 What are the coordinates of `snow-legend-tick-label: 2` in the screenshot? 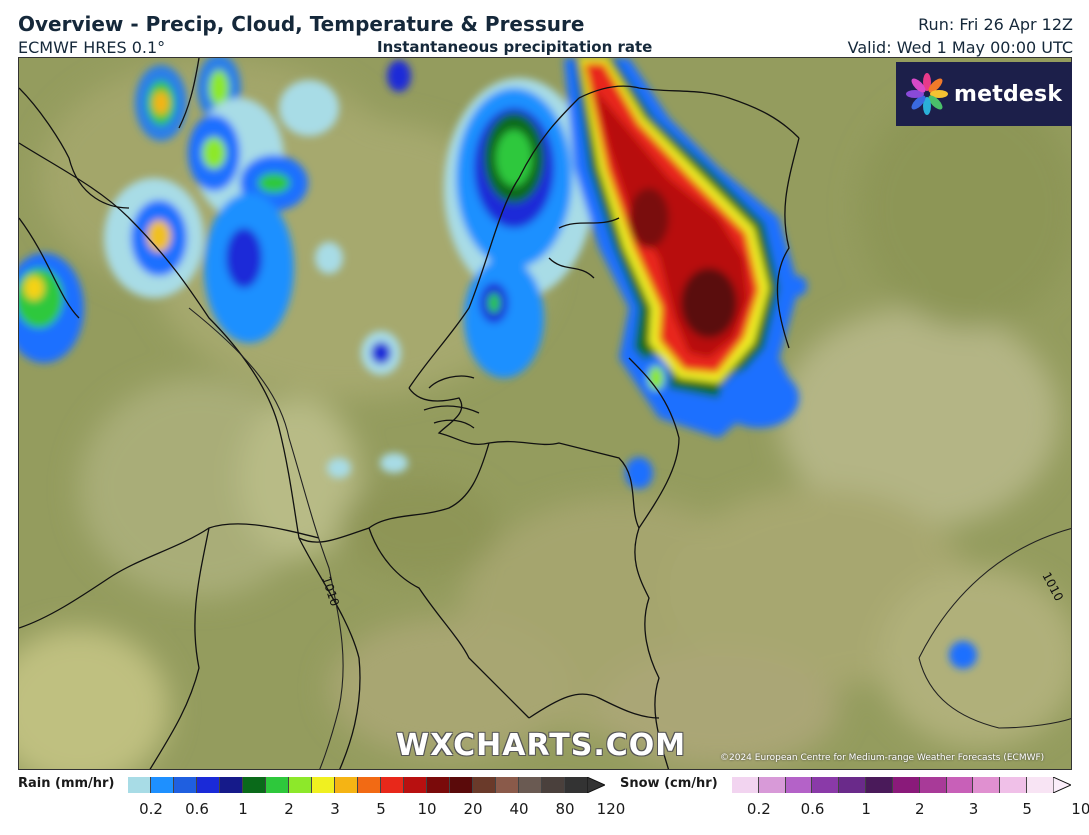 It's located at (920, 809).